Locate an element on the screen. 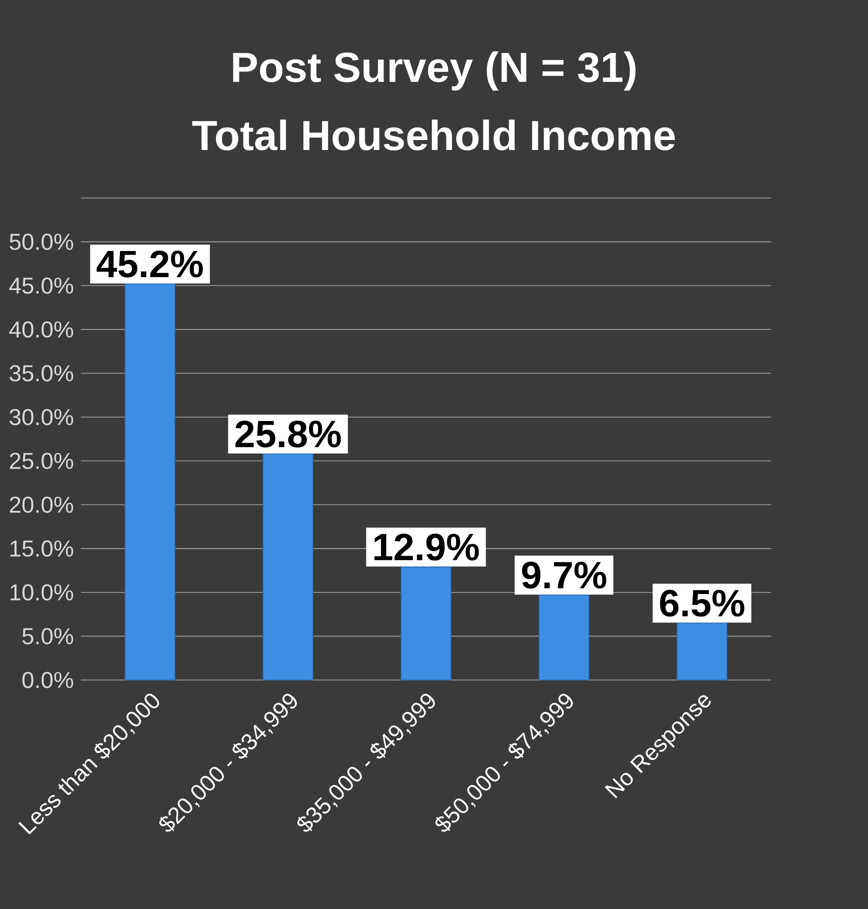  data-label: 9.7% is located at coordinates (564, 575).